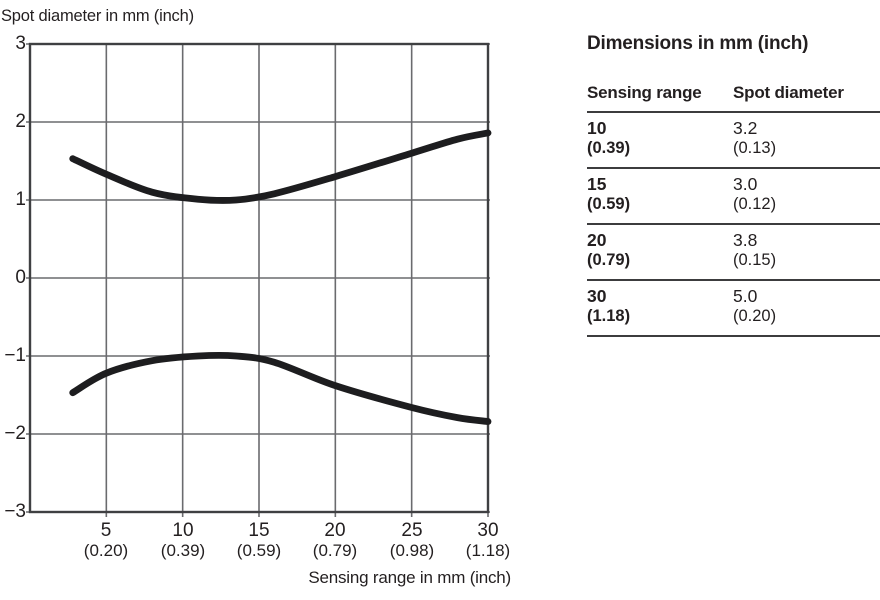  What do you see at coordinates (280, 388) in the screenshot?
I see `lower-tolerance-curve` at bounding box center [280, 388].